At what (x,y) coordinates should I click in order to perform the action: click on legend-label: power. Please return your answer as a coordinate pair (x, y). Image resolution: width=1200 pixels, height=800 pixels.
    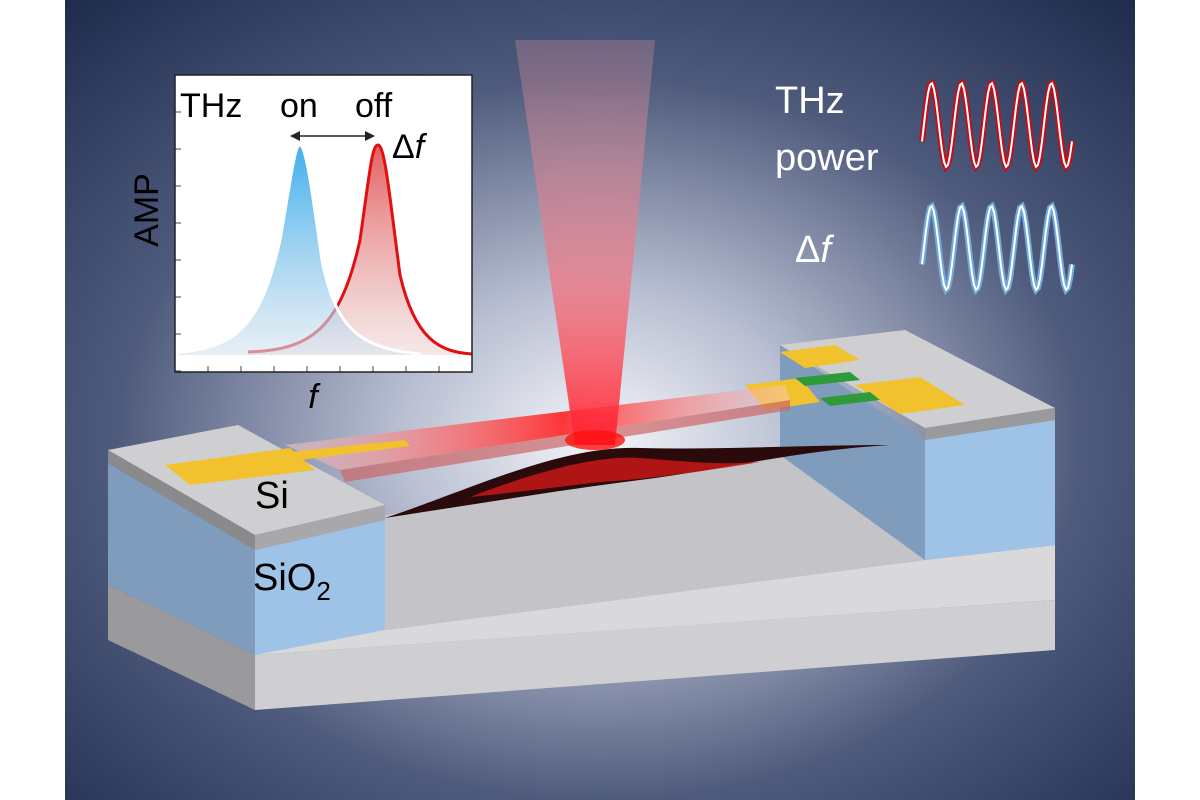
    Looking at the image, I should click on (827, 158).